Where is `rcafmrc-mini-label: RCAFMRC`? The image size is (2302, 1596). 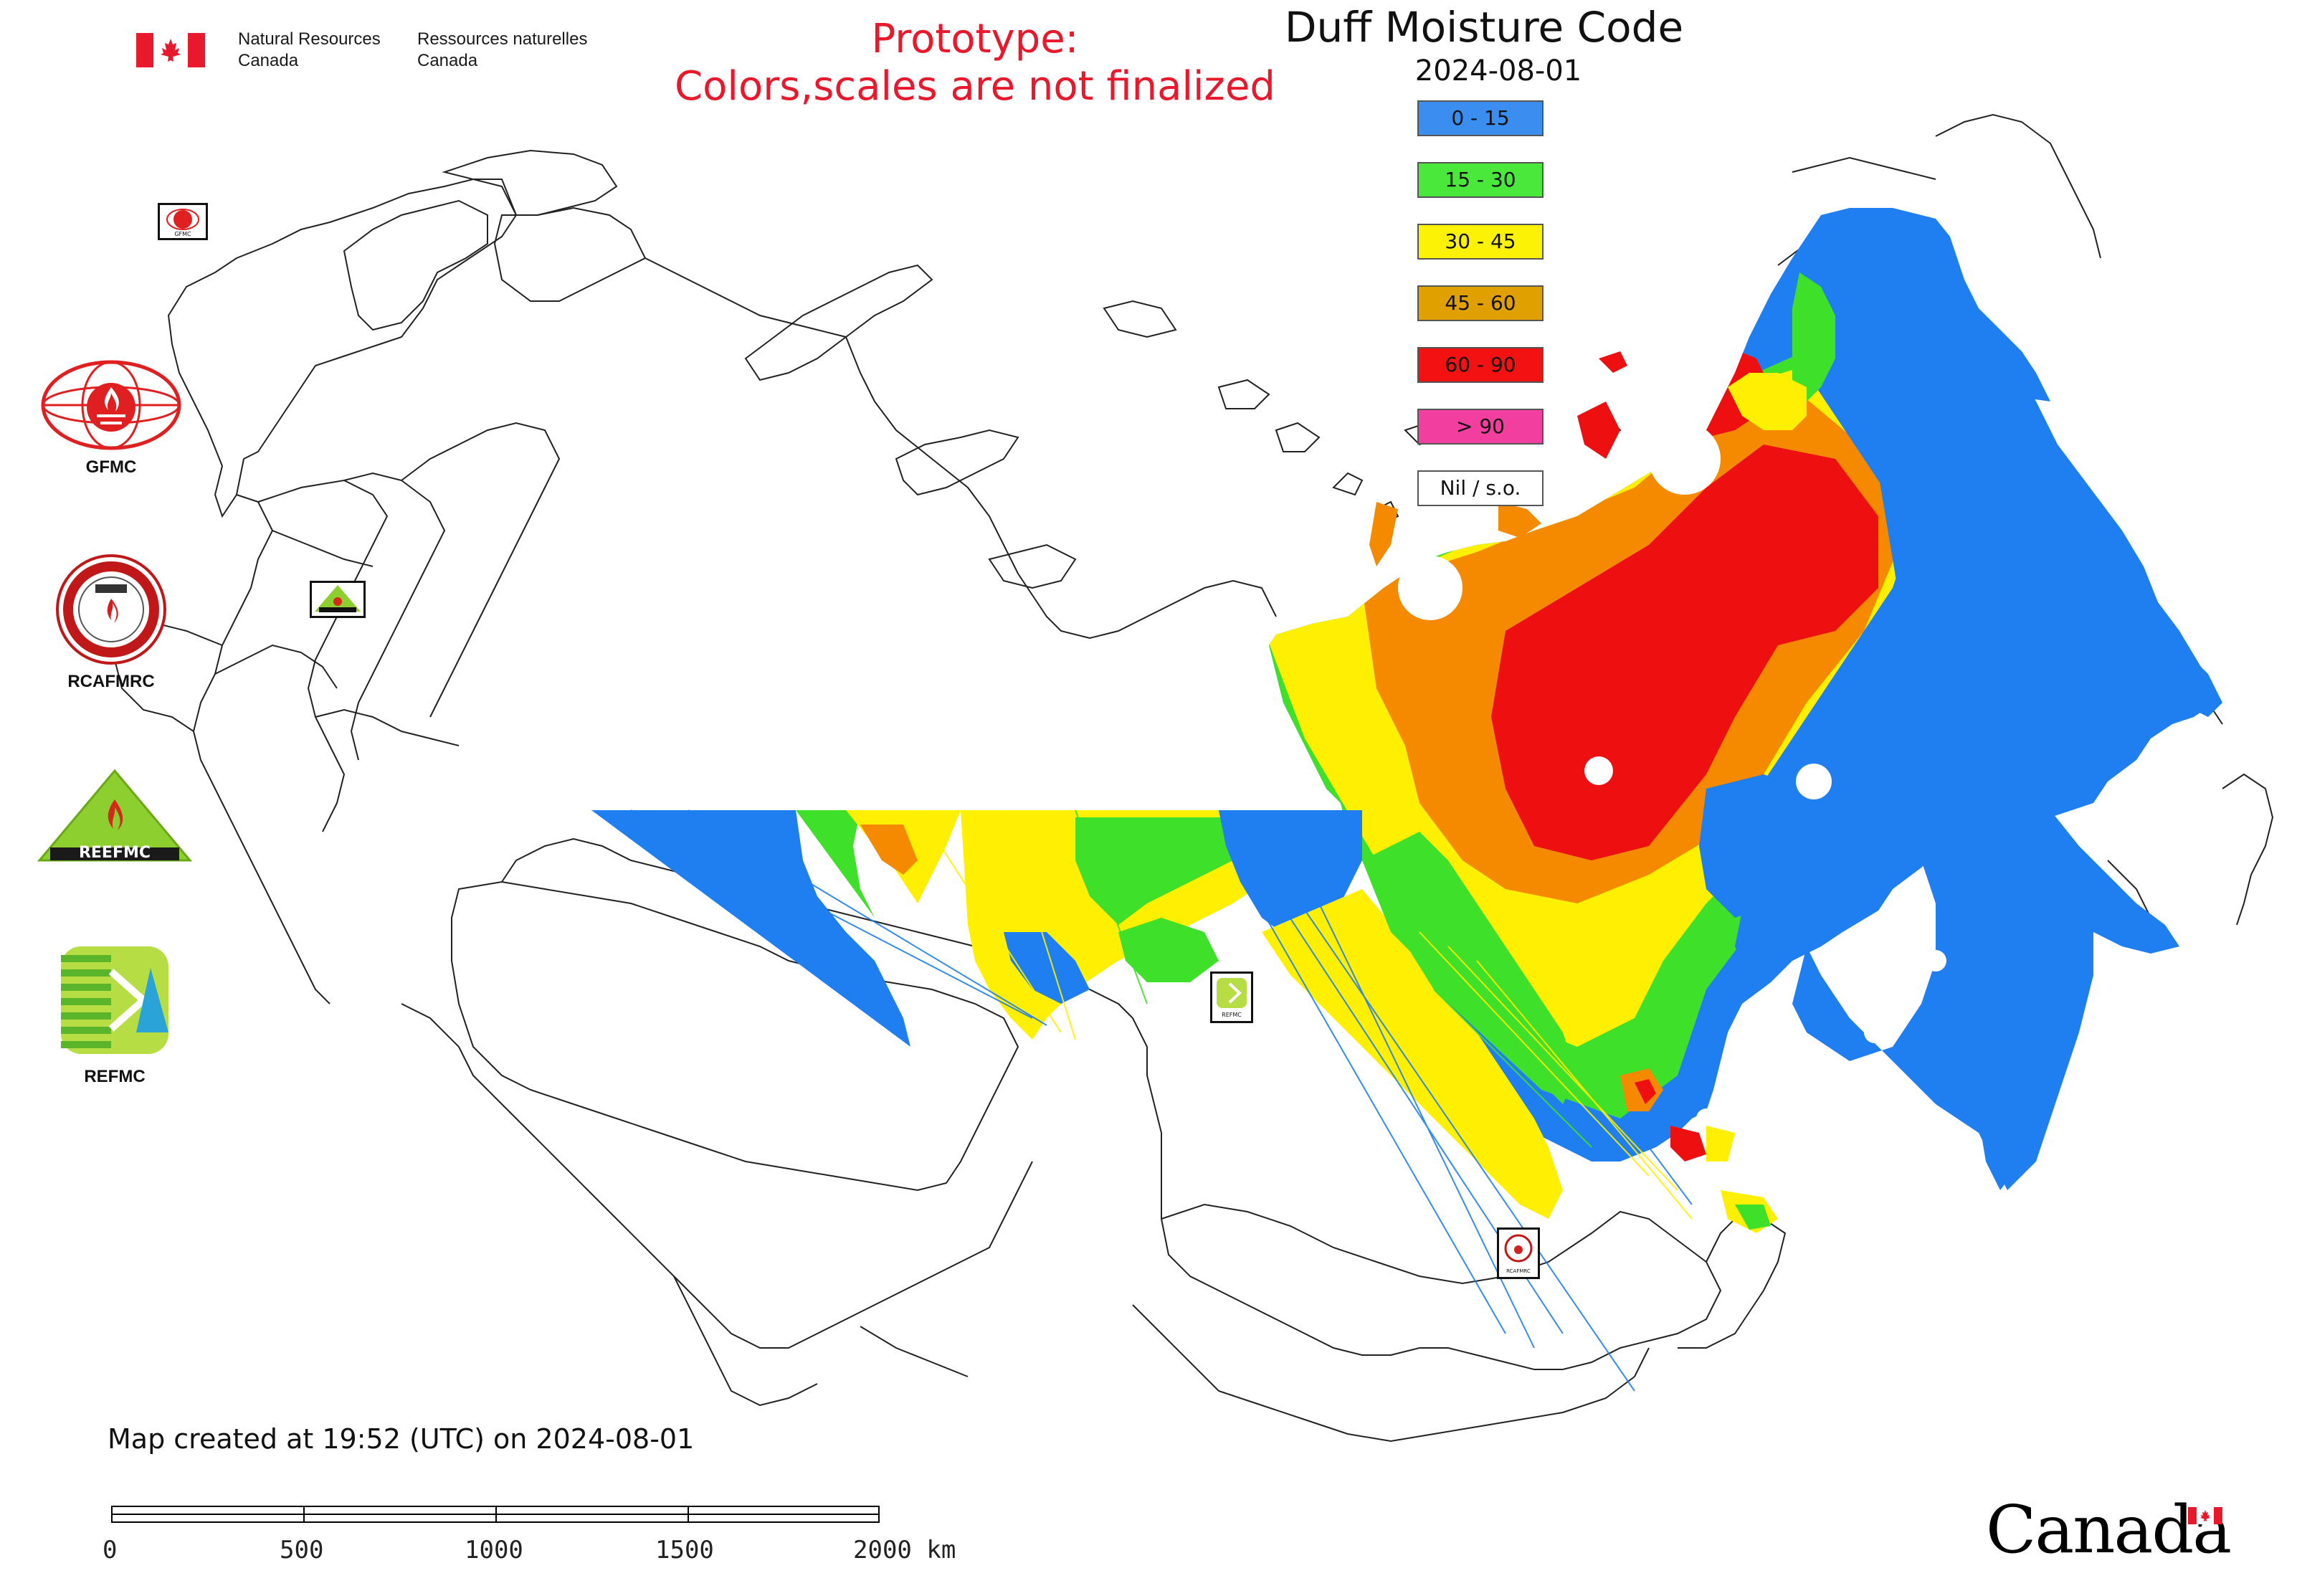 rcafmrc-mini-label: RCAFMRC is located at coordinates (1519, 1271).